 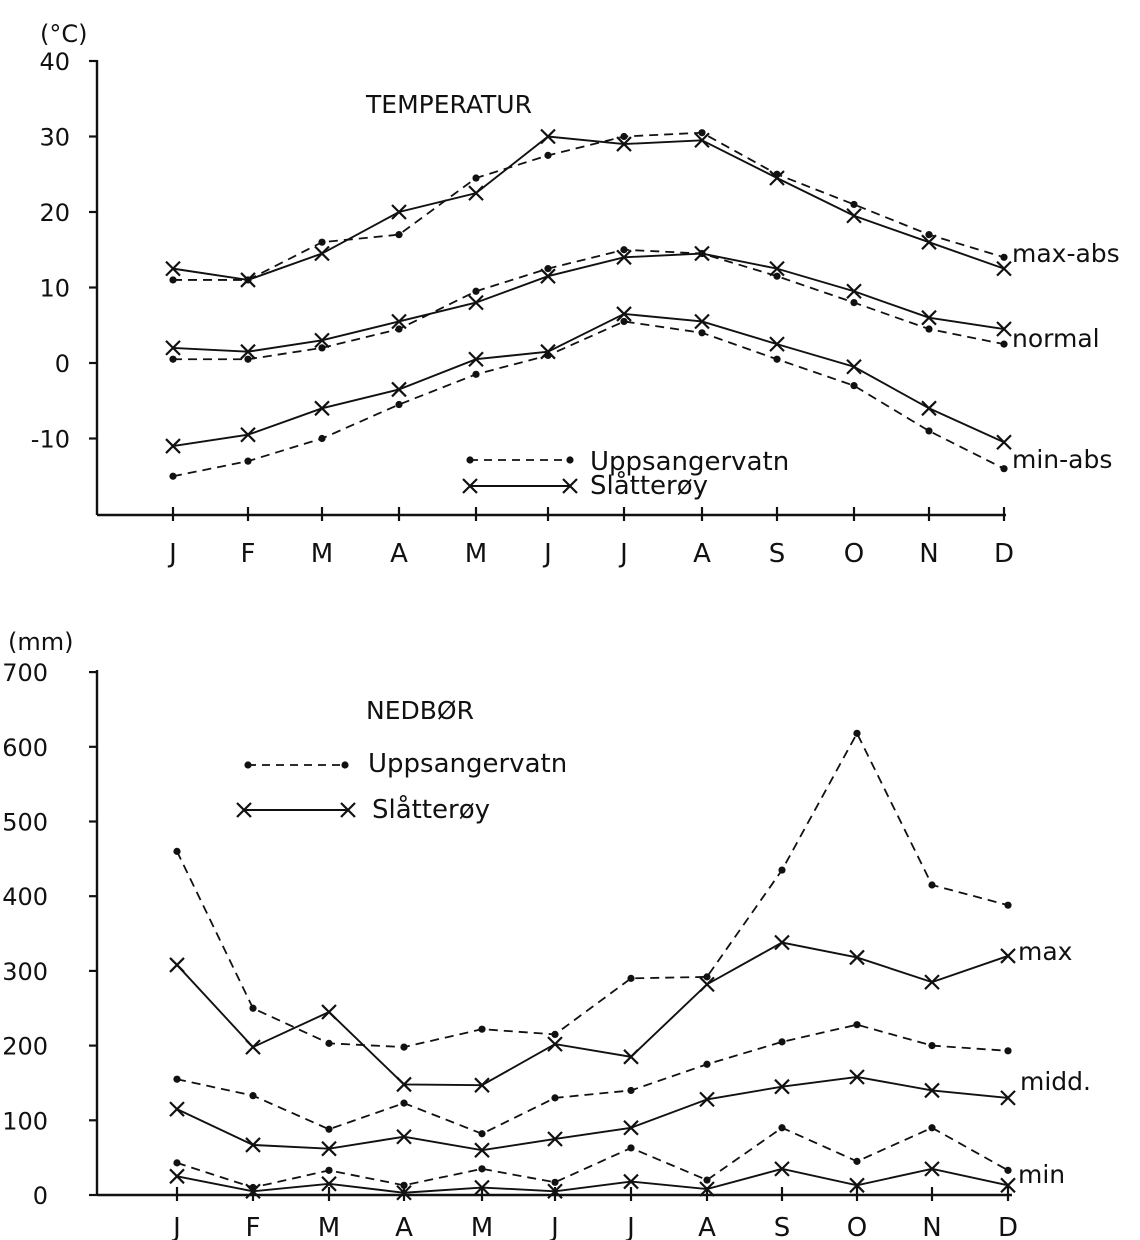 I want to click on month-label: F, so click(x=248, y=554).